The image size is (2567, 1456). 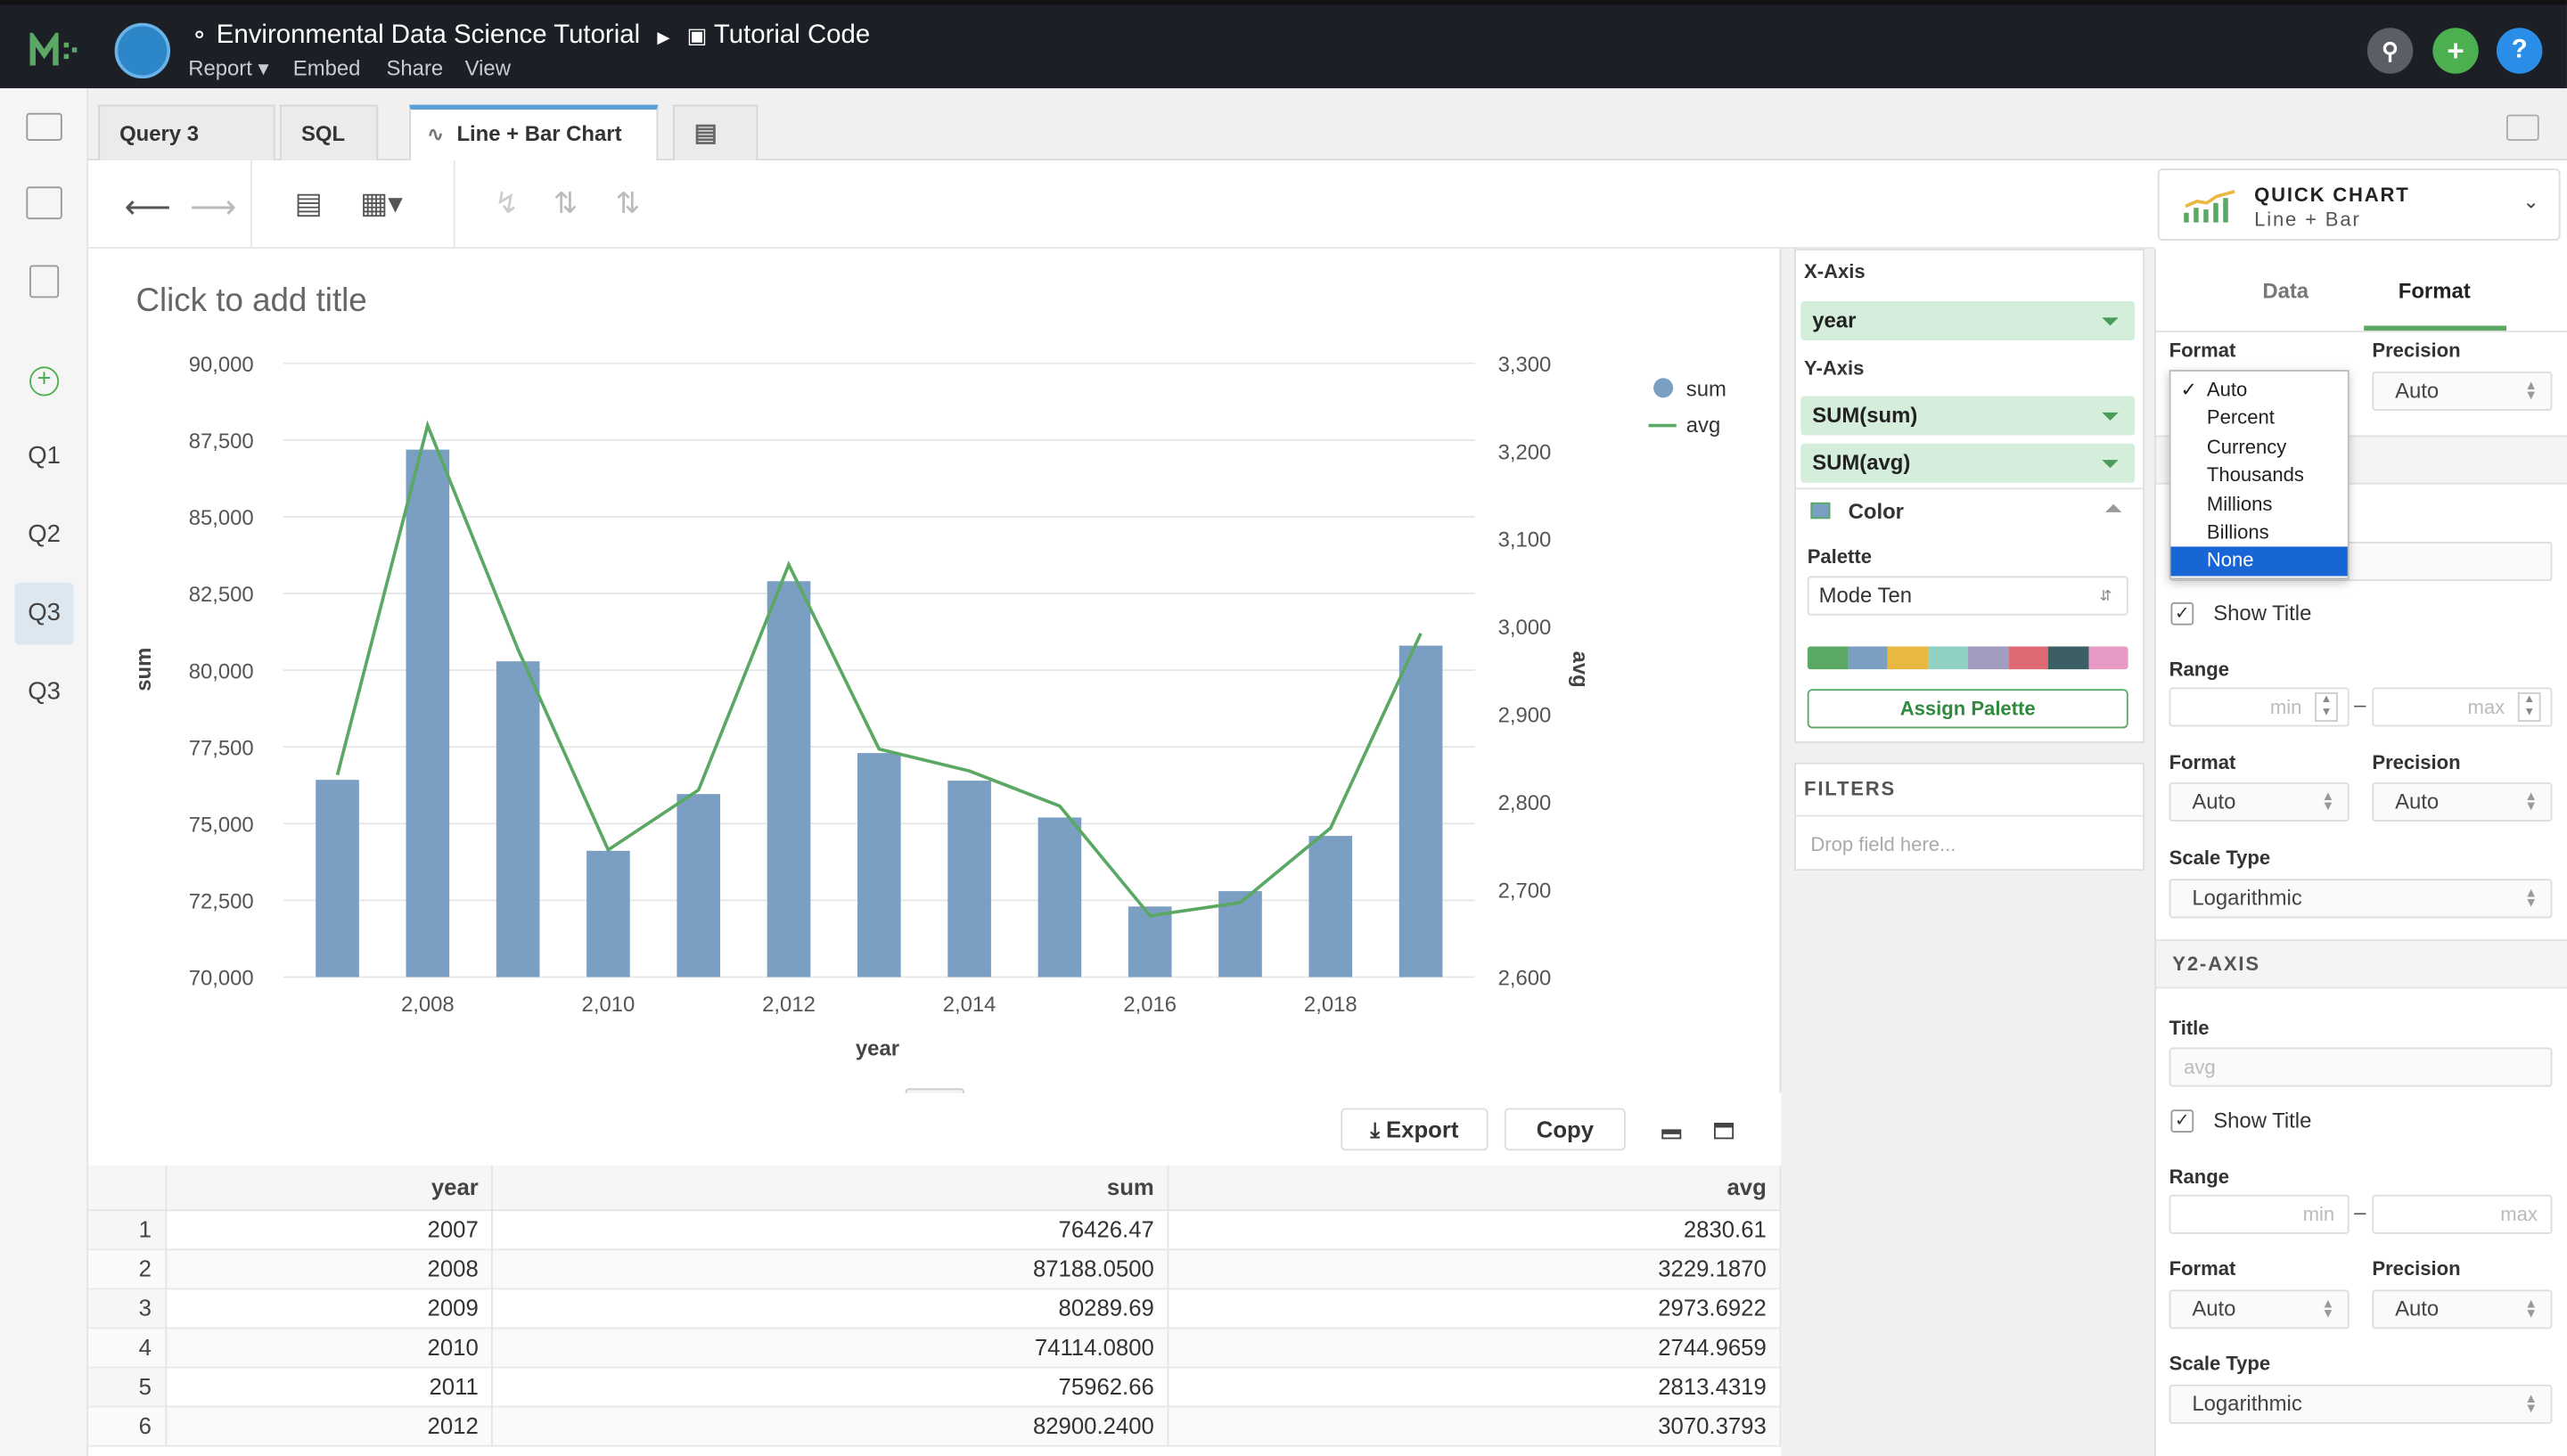 What do you see at coordinates (2247, 446) in the screenshot?
I see `format-option-currency: Currency` at bounding box center [2247, 446].